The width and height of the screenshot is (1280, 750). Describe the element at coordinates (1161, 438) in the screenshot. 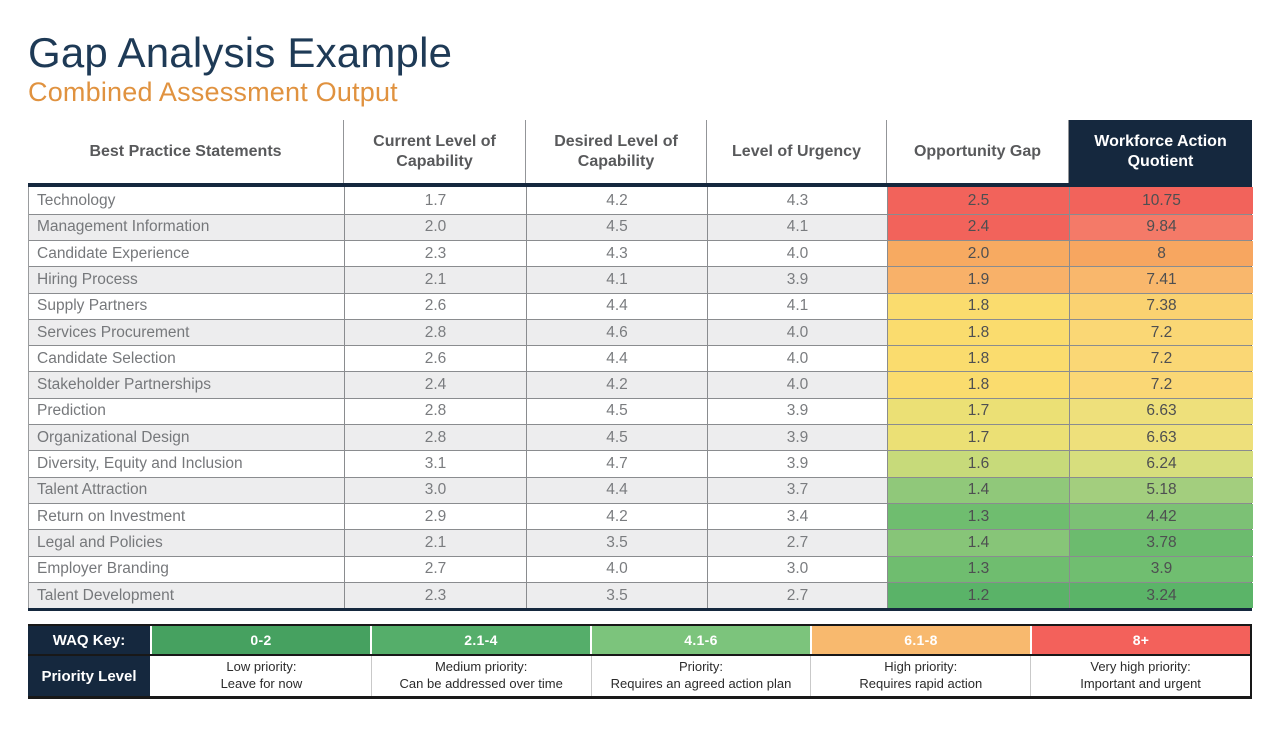

I see `waq-value: 6.63` at that location.